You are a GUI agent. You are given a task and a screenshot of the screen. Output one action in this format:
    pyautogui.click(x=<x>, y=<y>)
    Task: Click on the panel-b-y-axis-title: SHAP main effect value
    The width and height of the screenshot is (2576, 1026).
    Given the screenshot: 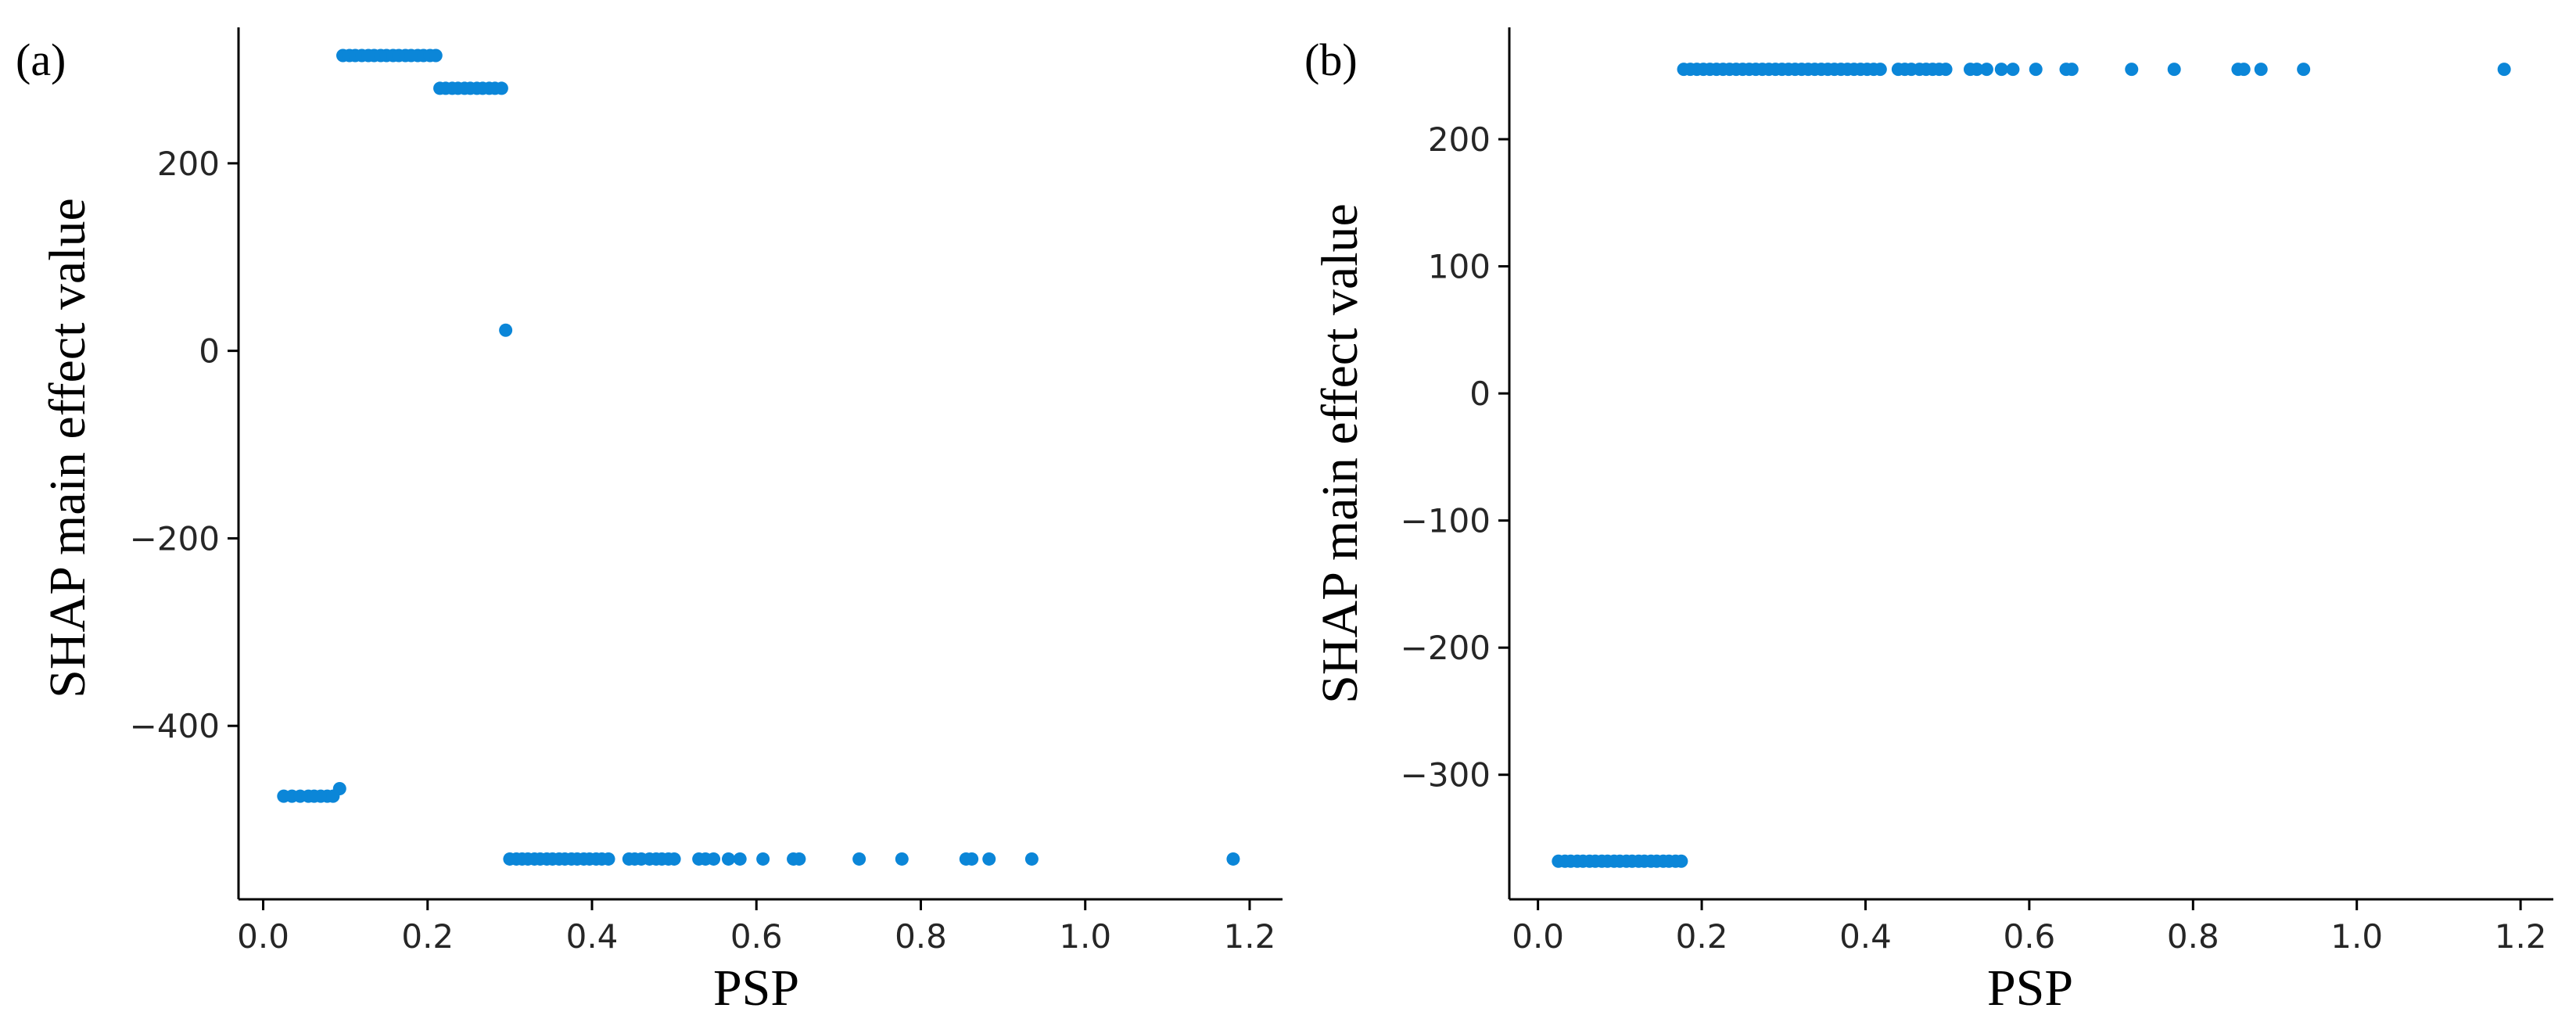 What is the action you would take?
    pyautogui.click(x=1340, y=453)
    